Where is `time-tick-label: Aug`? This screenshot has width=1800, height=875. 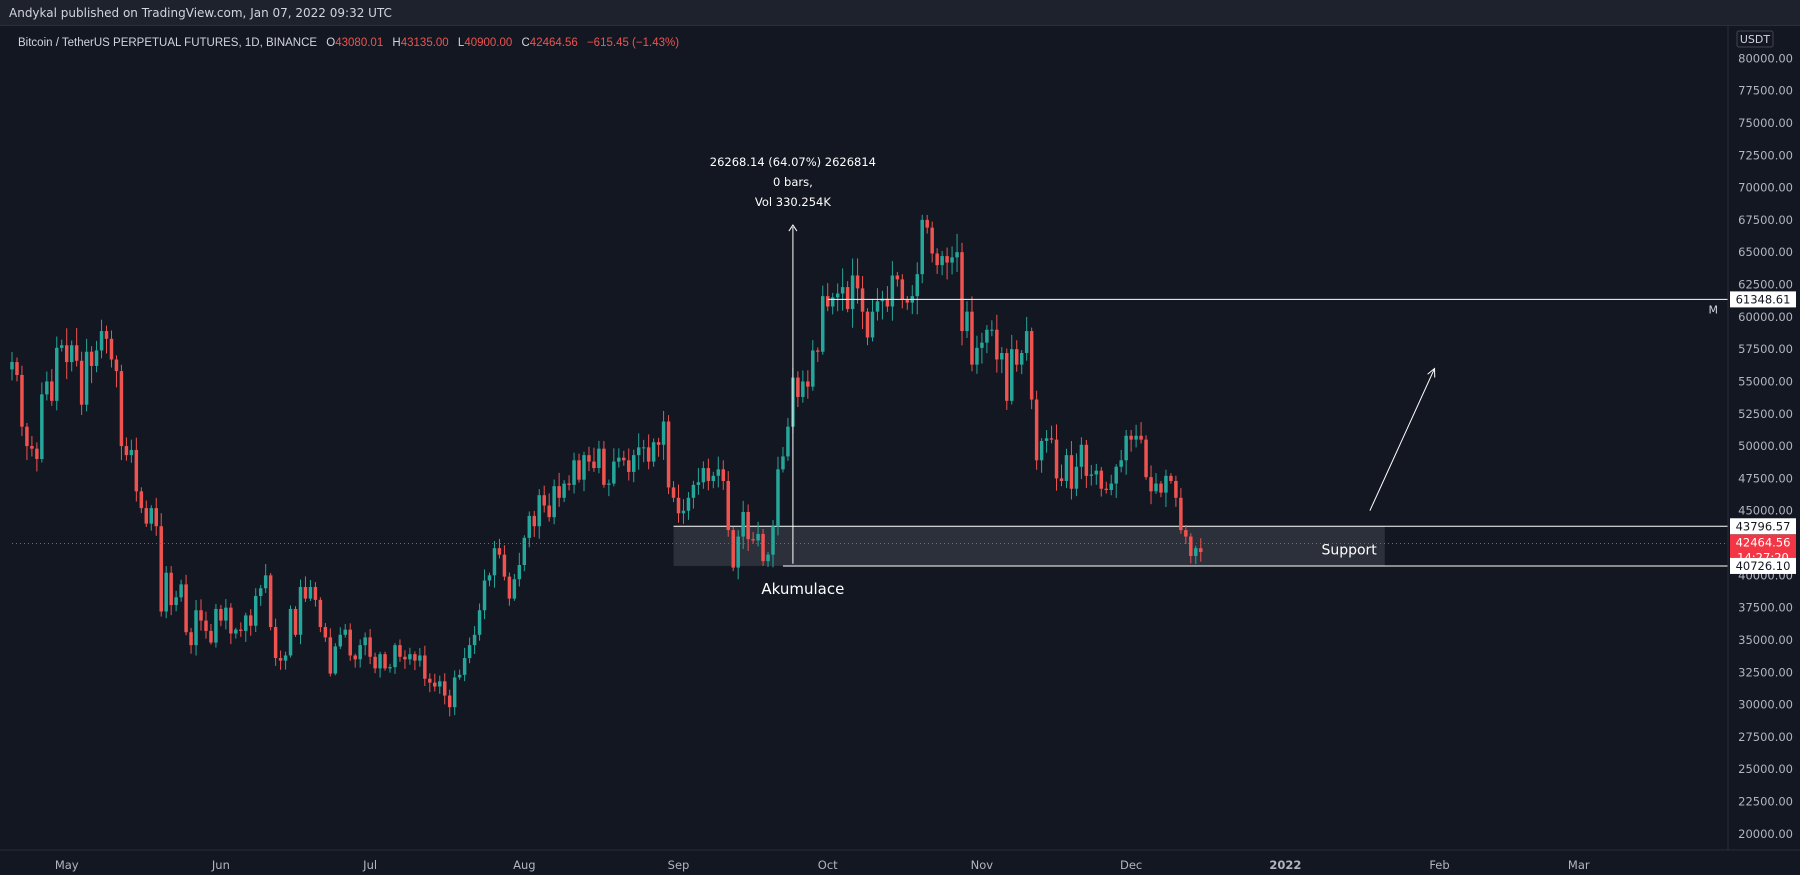 time-tick-label: Aug is located at coordinates (524, 865).